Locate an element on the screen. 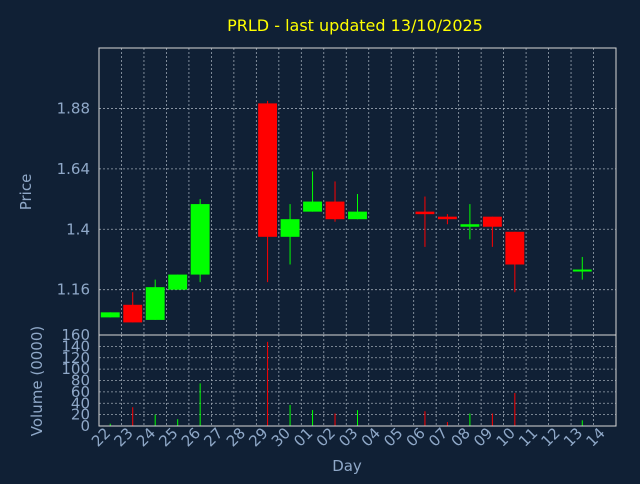 This screenshot has height=484, width=640. volume-tick-label: 120 is located at coordinates (75, 358).